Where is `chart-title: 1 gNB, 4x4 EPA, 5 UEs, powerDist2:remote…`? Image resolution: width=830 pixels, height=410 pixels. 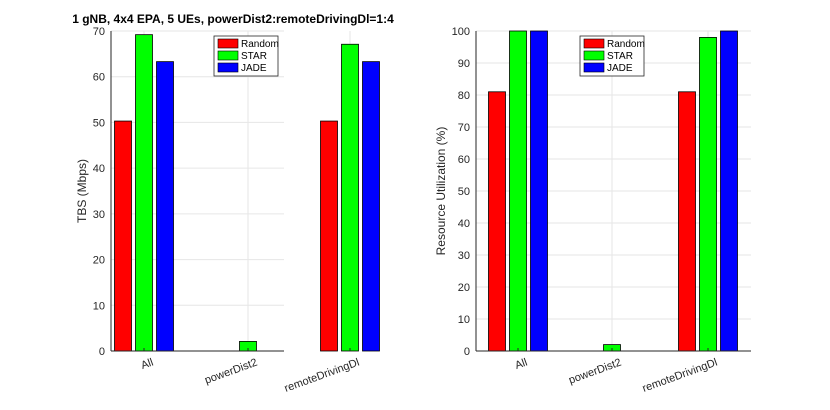
chart-title: 1 gNB, 4x4 EPA, 5 UEs, powerDist2:remote… is located at coordinates (233, 19).